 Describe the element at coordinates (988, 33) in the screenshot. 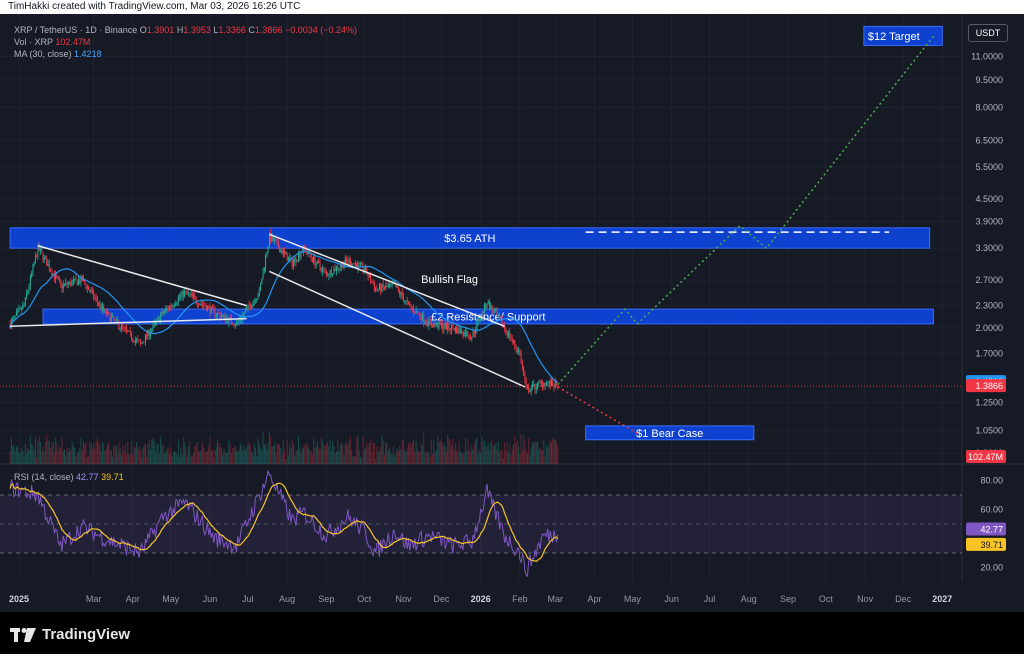

I see `currency-button: USDT` at that location.